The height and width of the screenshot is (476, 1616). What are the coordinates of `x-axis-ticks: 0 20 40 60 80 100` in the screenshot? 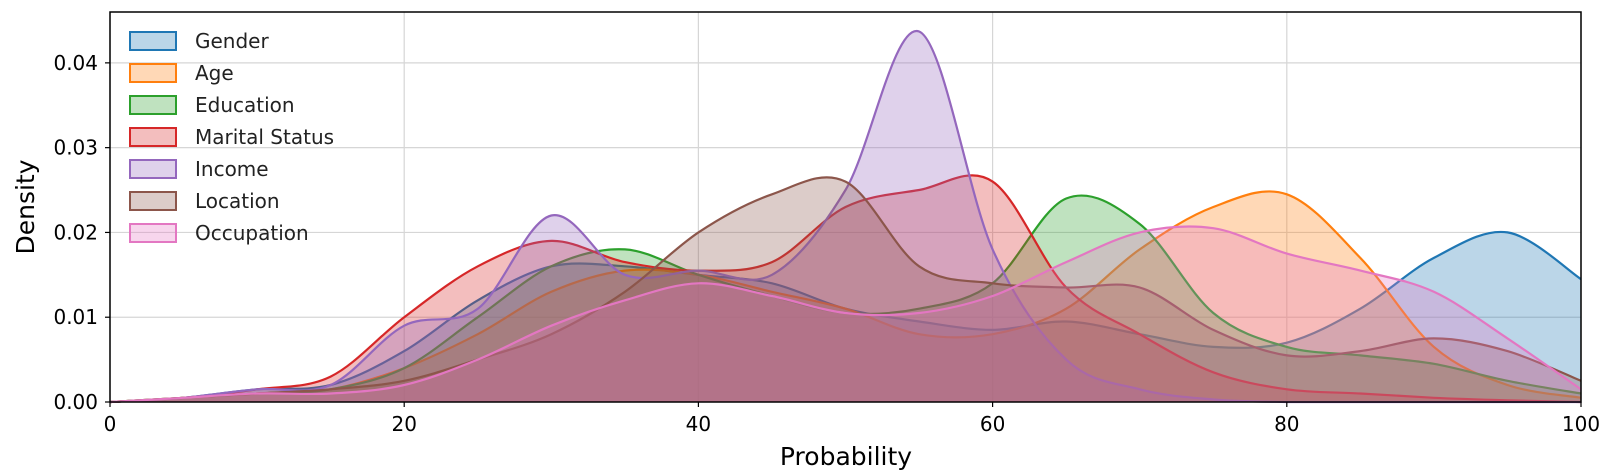 It's located at (852, 419).